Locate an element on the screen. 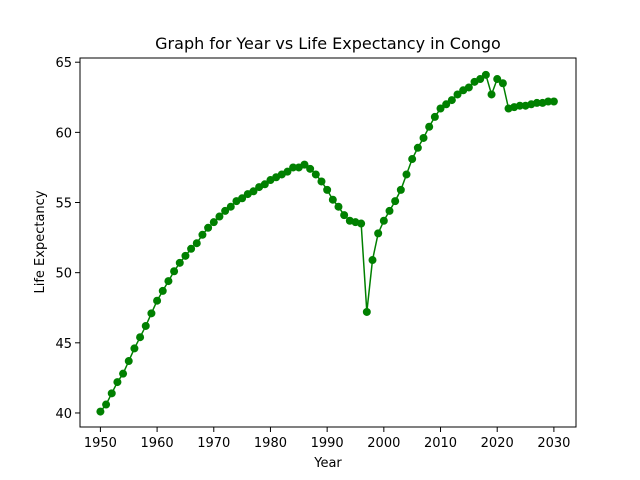  y-axis-label: Life Expectancy is located at coordinates (40, 241).